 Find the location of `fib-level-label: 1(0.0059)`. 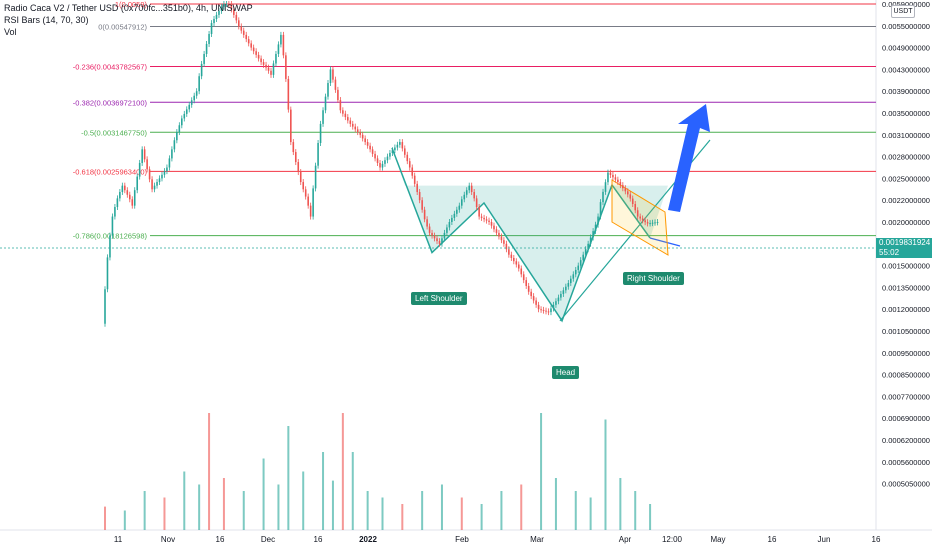

fib-level-label: 1(0.0059) is located at coordinates (131, 4).